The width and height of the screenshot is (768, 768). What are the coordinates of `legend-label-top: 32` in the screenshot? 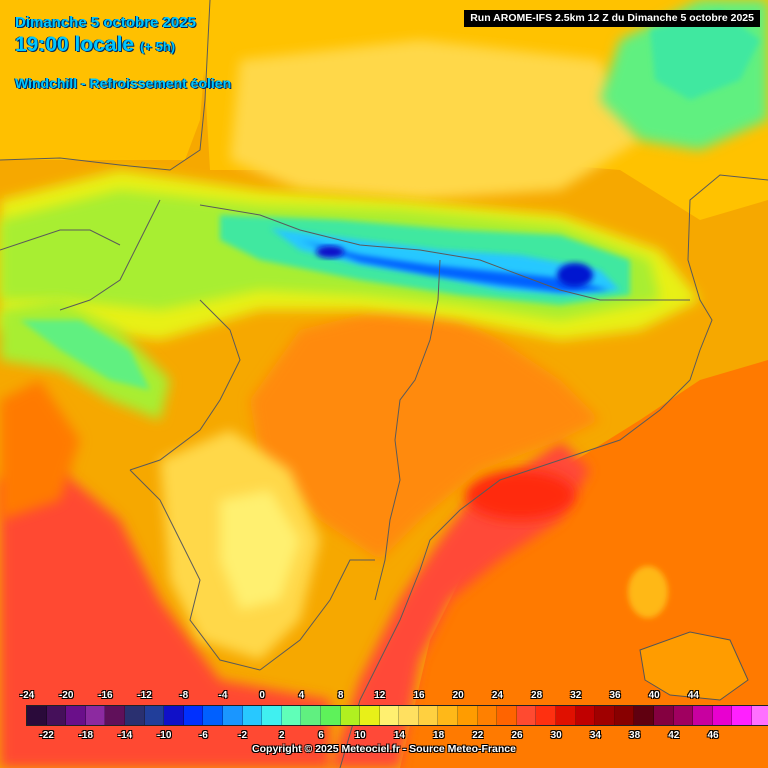 It's located at (576, 695).